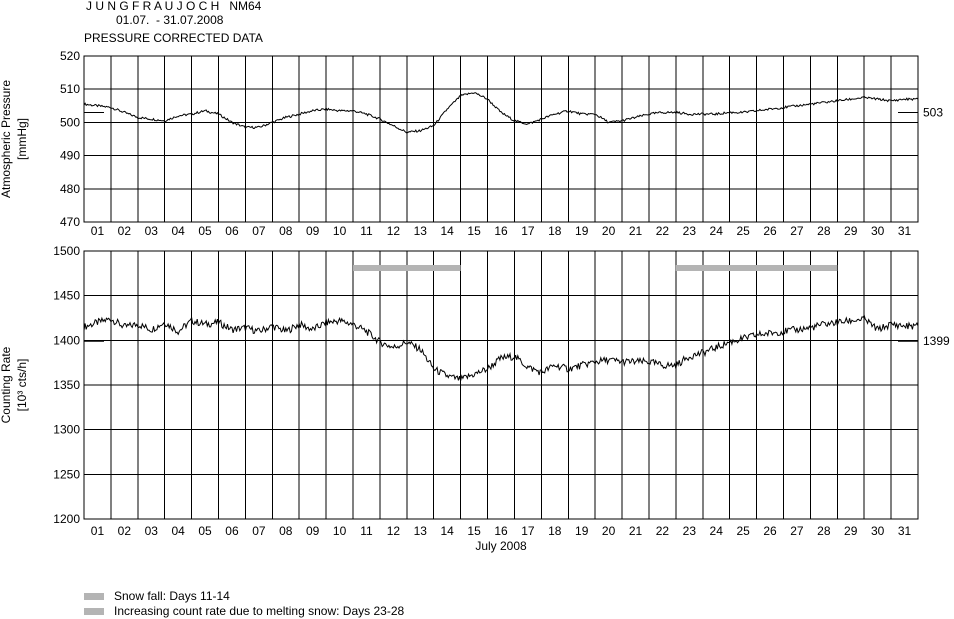  What do you see at coordinates (70, 56) in the screenshot?
I see `y-tick-label: 520` at bounding box center [70, 56].